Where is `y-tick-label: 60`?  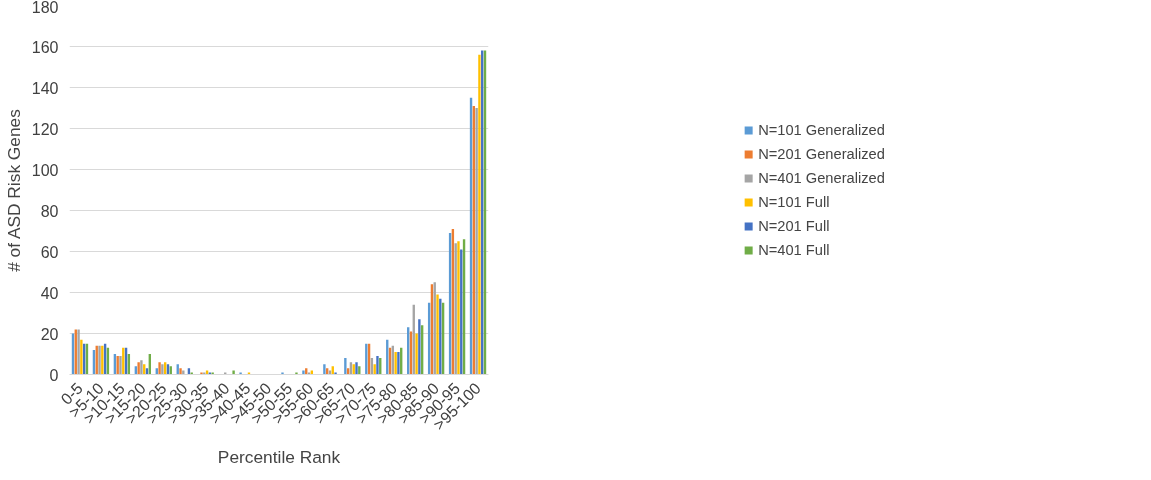
y-tick-label: 60 is located at coordinates (49, 252).